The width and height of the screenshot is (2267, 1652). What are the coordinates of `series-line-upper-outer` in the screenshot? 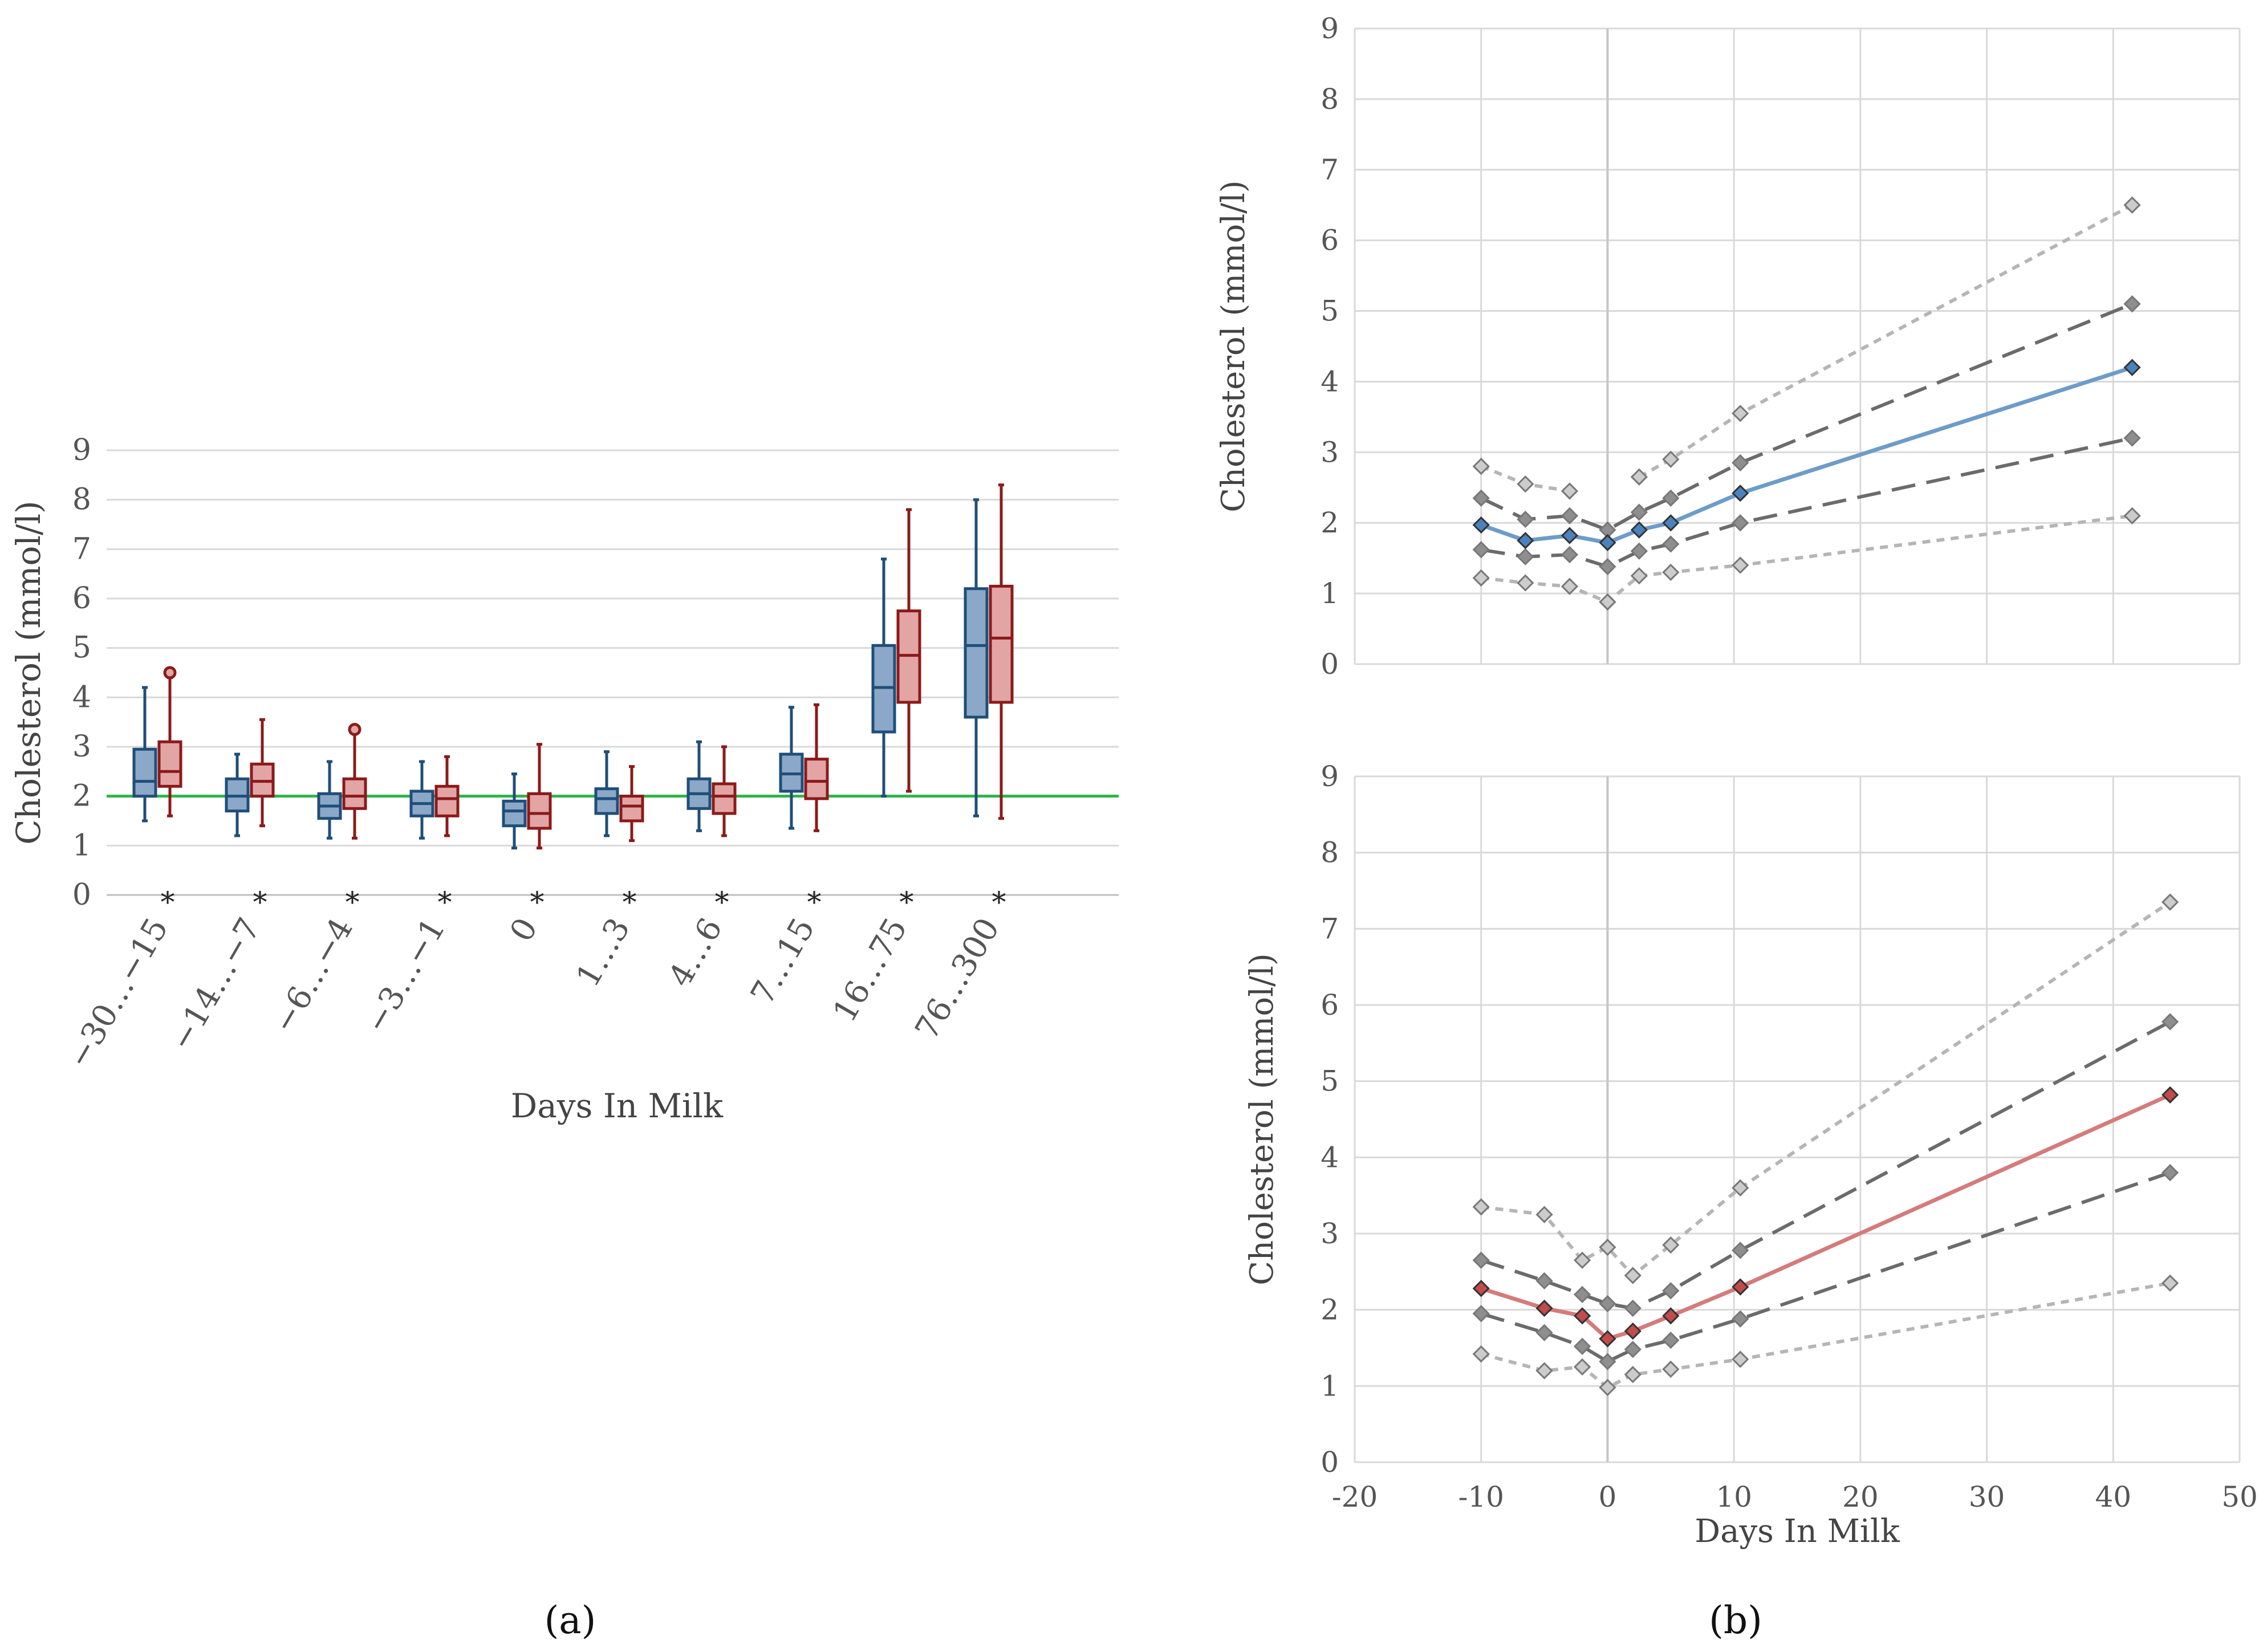 It's located at (1826, 1089).